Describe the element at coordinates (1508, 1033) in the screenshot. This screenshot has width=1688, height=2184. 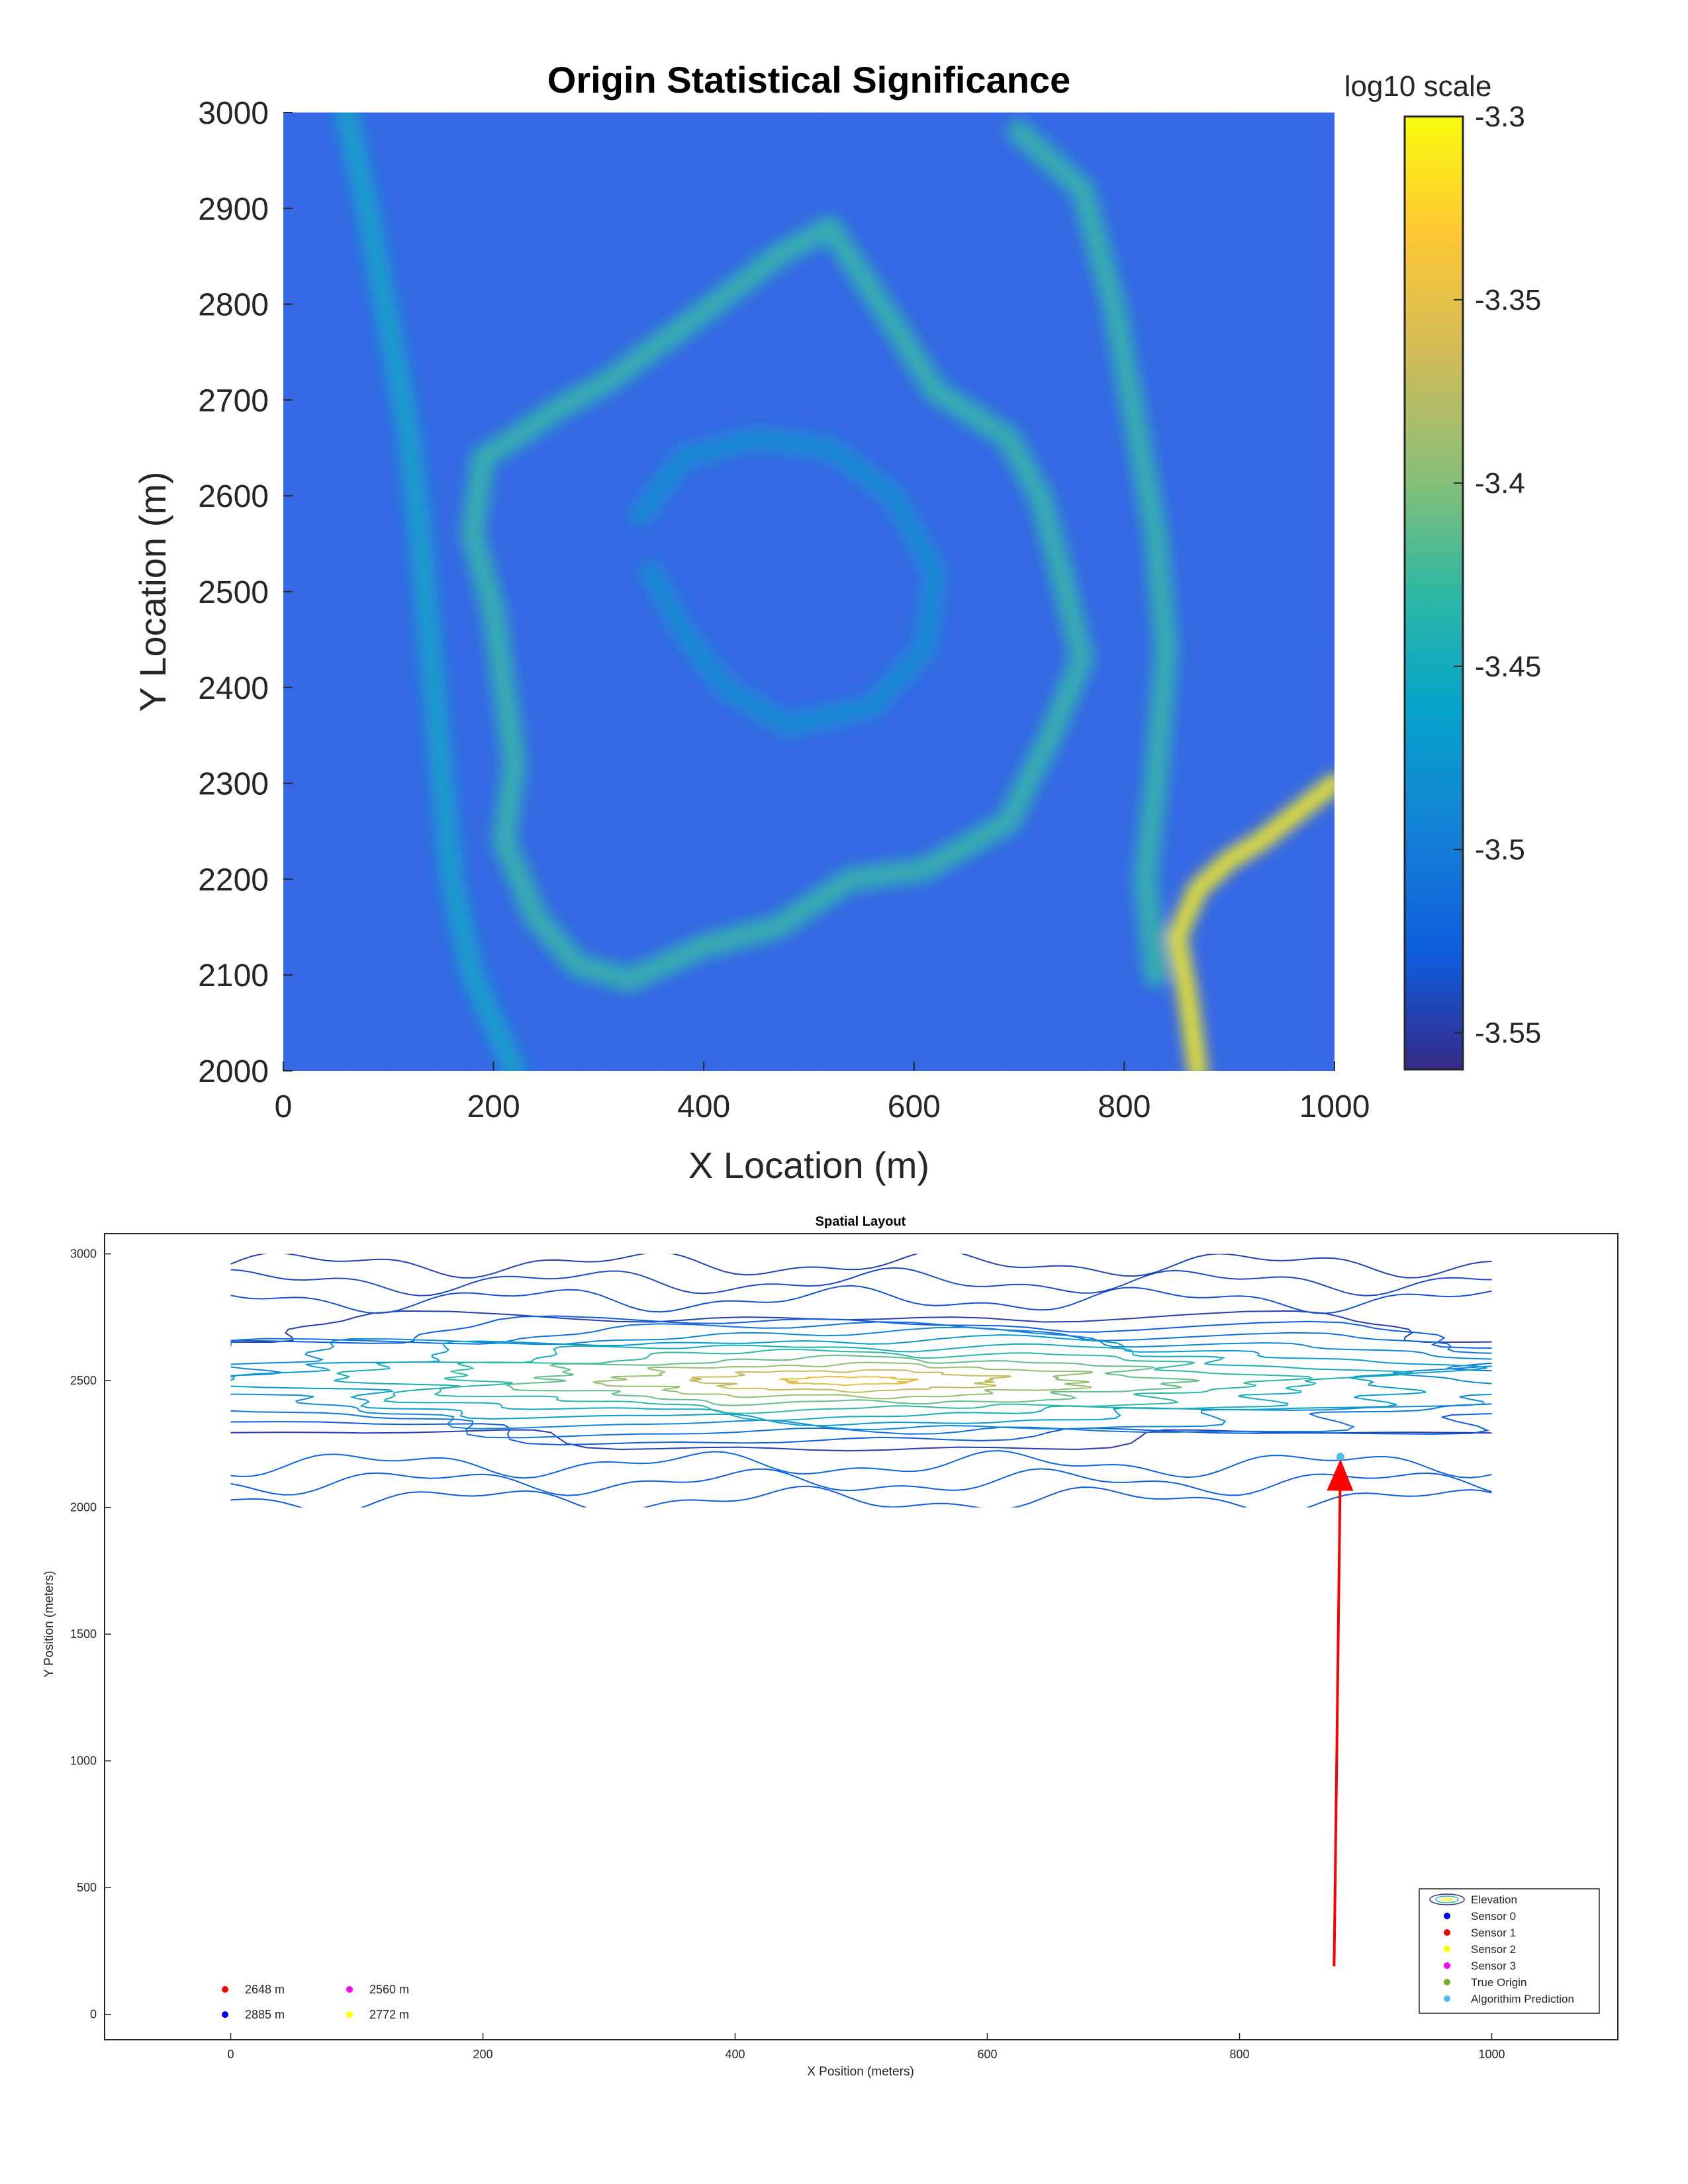
I see `colorbar-tick-label: -3.55` at that location.